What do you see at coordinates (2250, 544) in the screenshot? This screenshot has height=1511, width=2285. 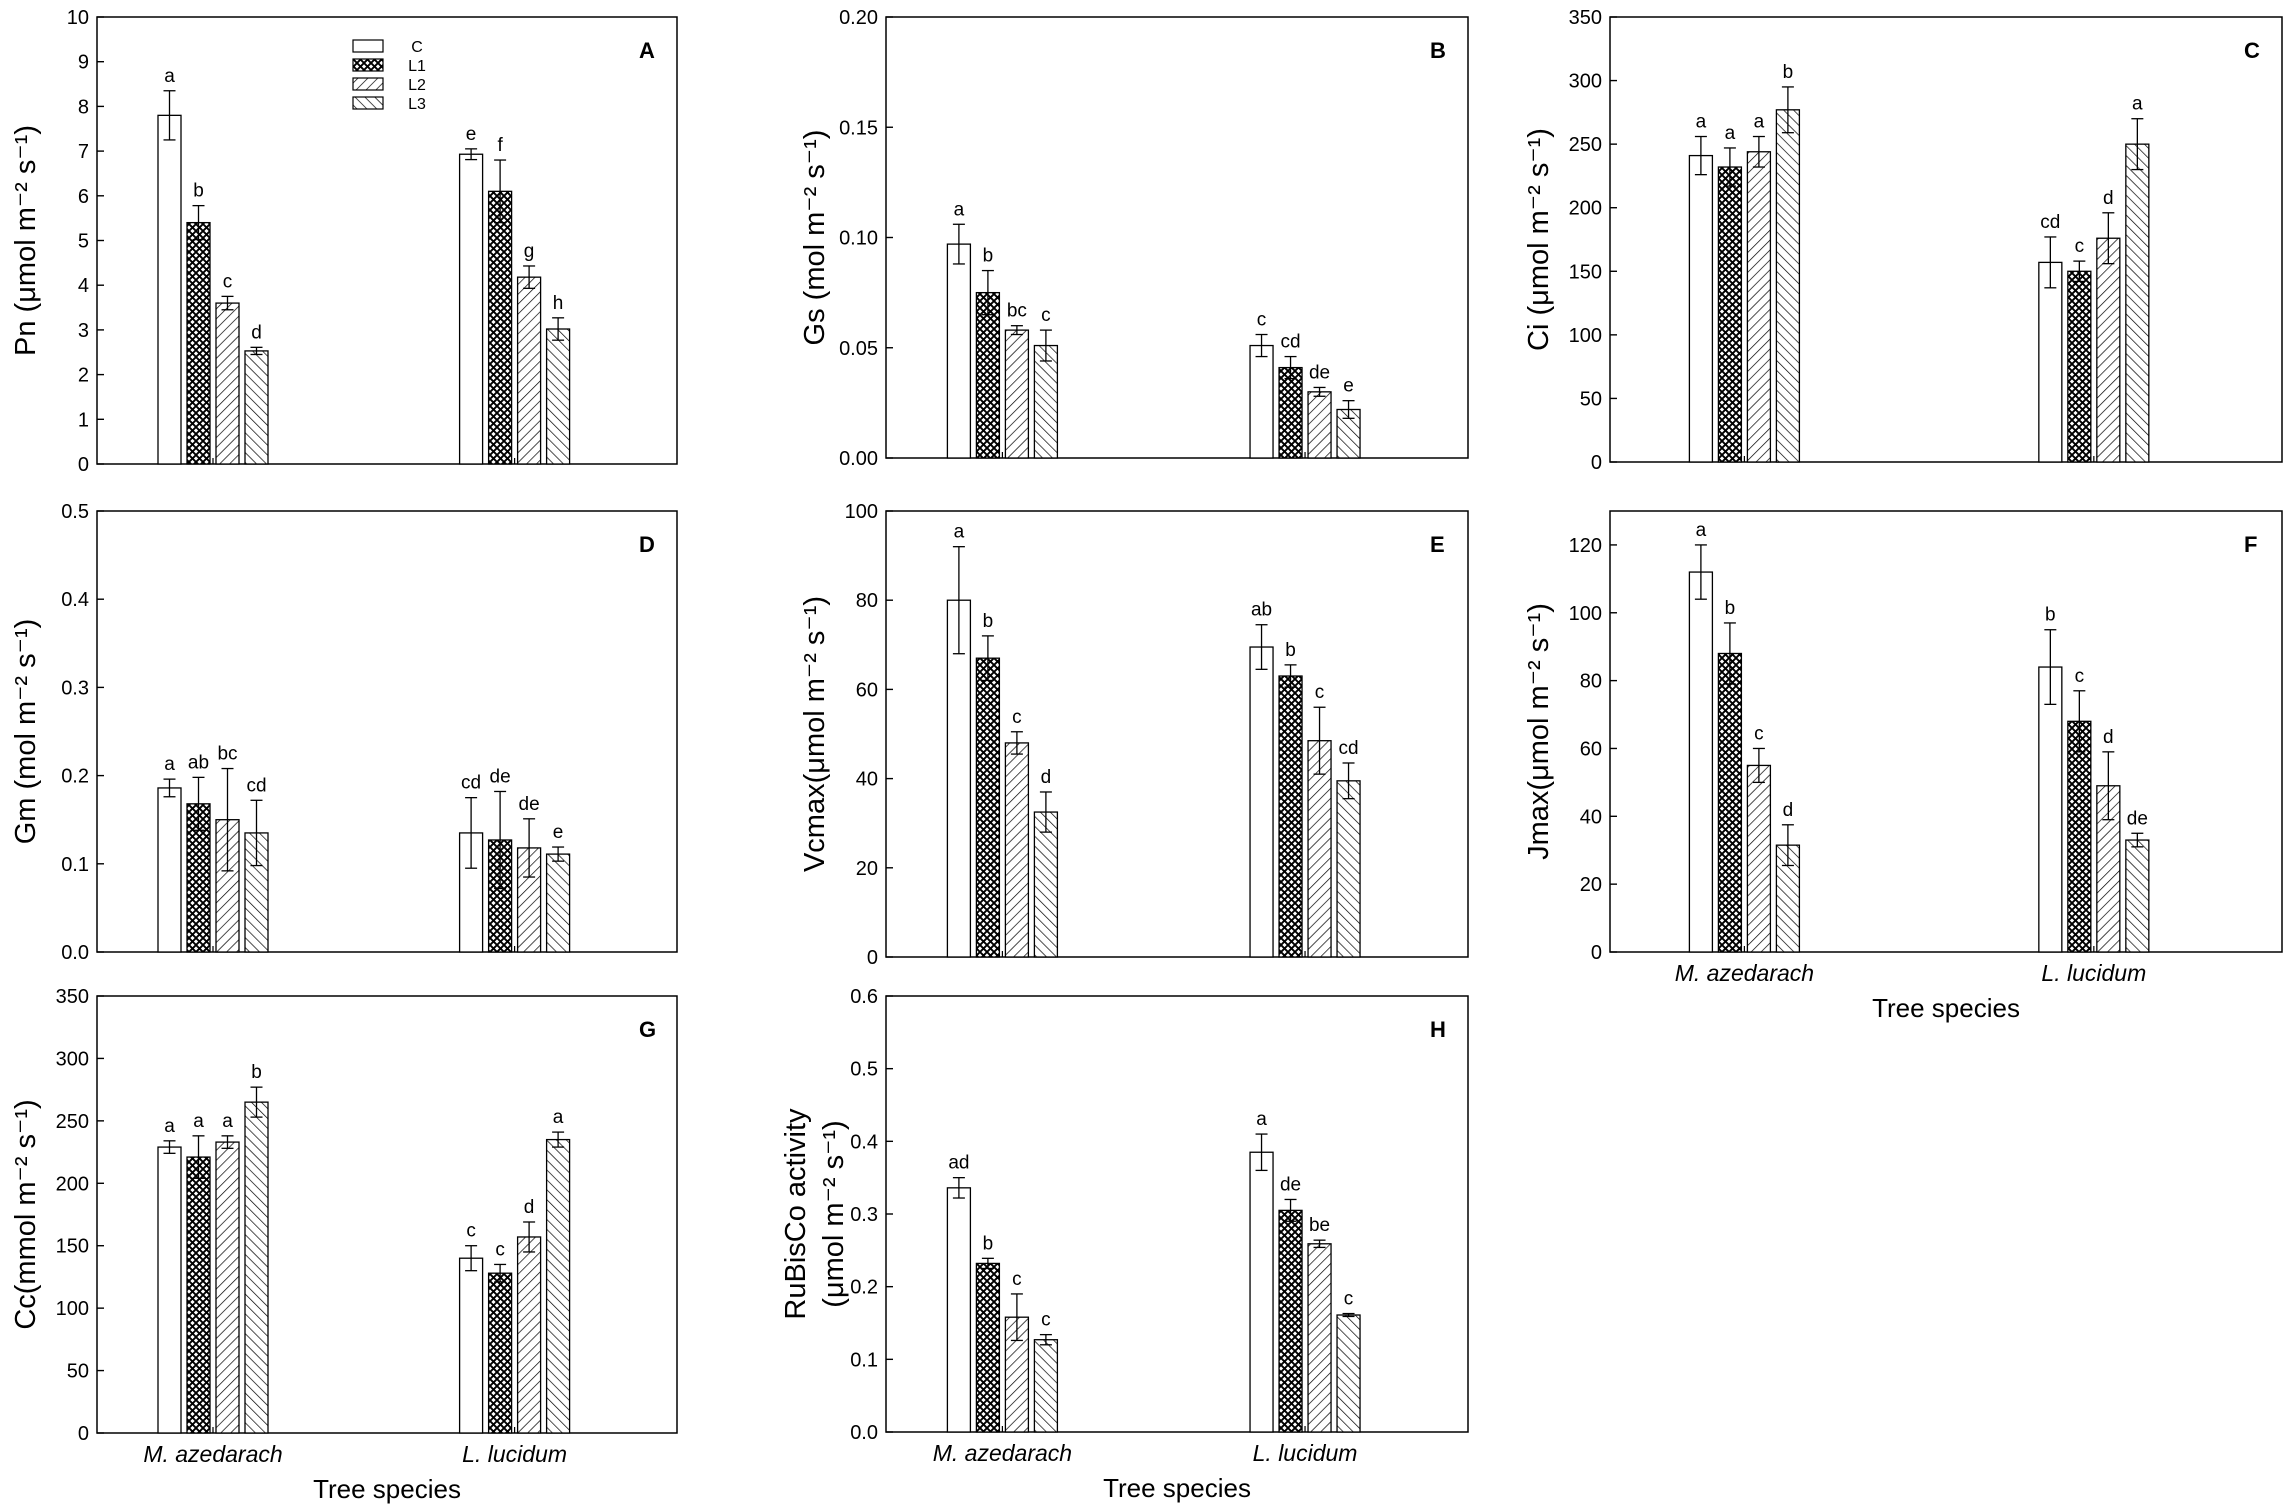 I see `panel-letter: F` at bounding box center [2250, 544].